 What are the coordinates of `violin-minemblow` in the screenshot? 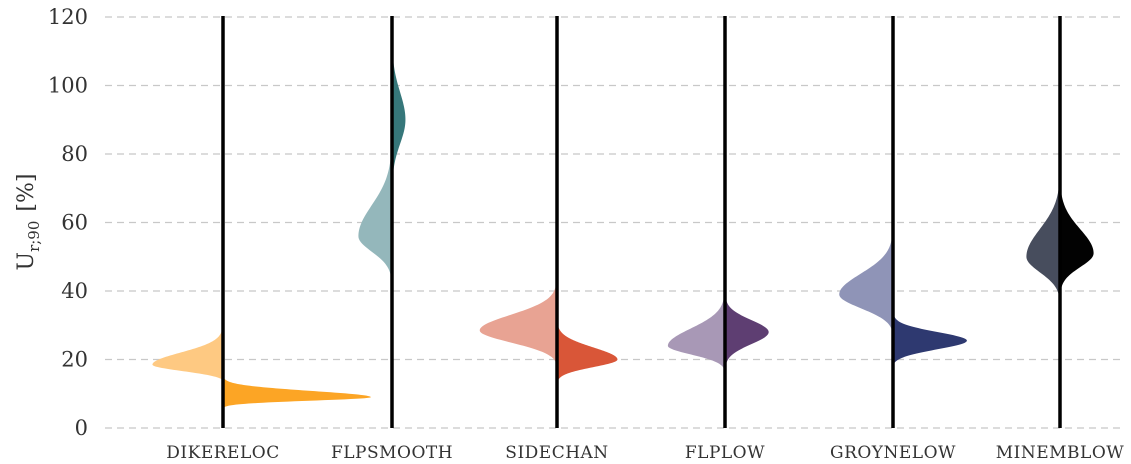 It's located at (1060, 237).